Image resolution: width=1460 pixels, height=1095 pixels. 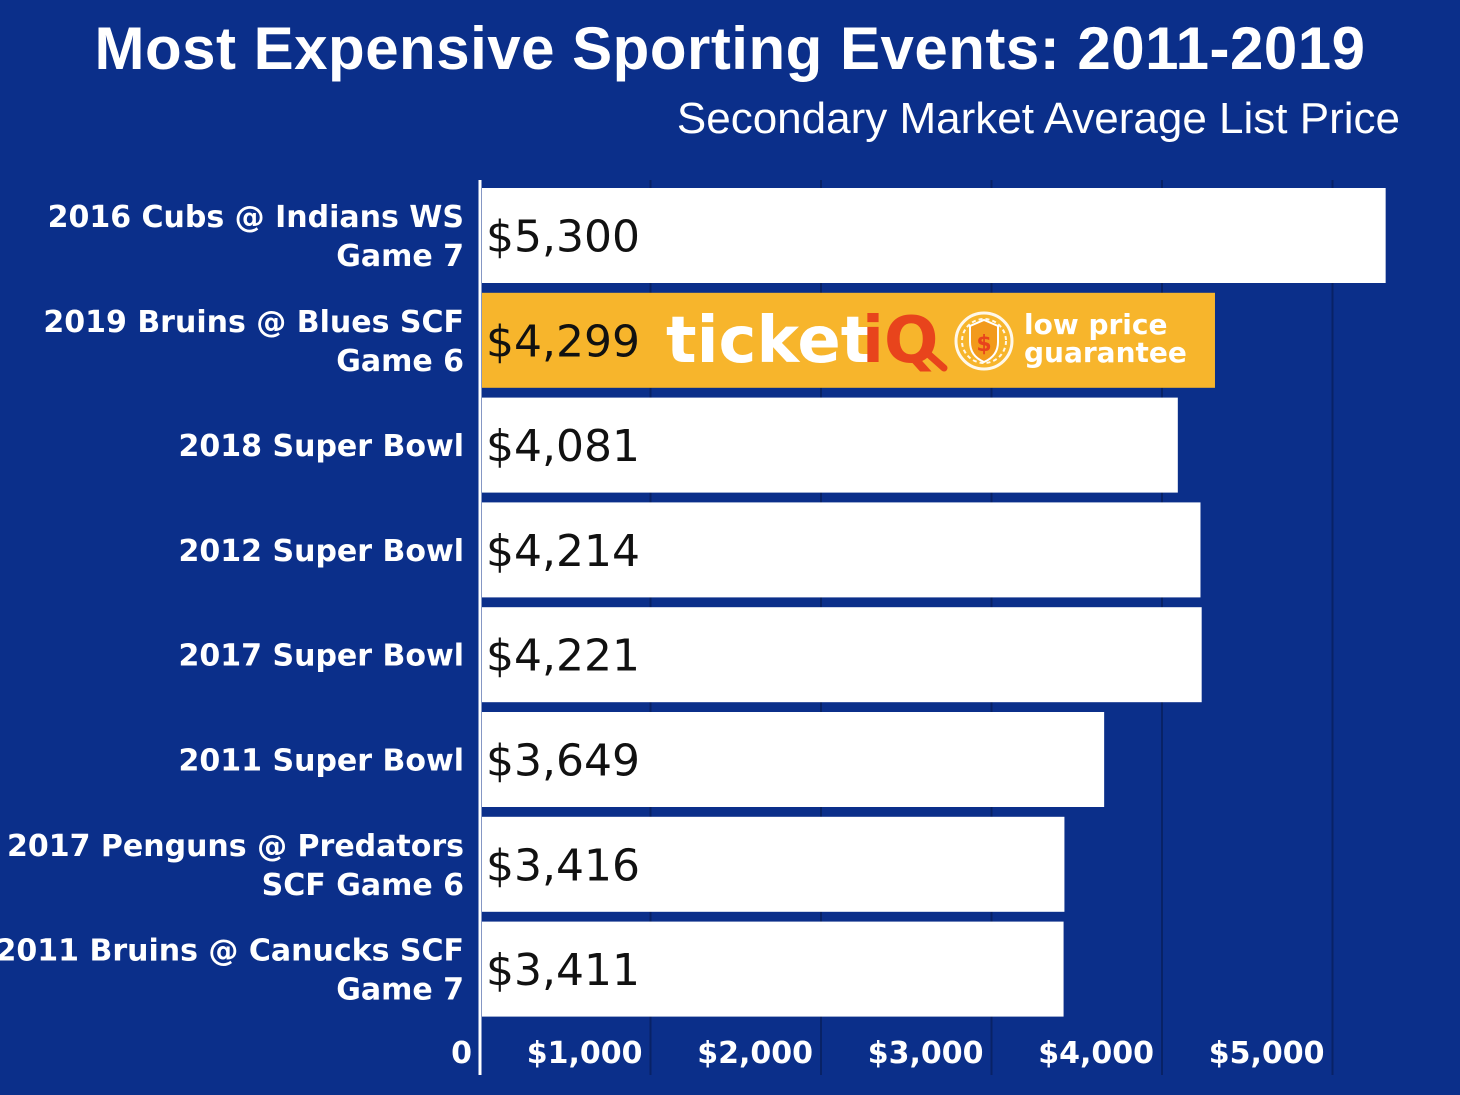 I want to click on bar-highlight, so click(x=848, y=340).